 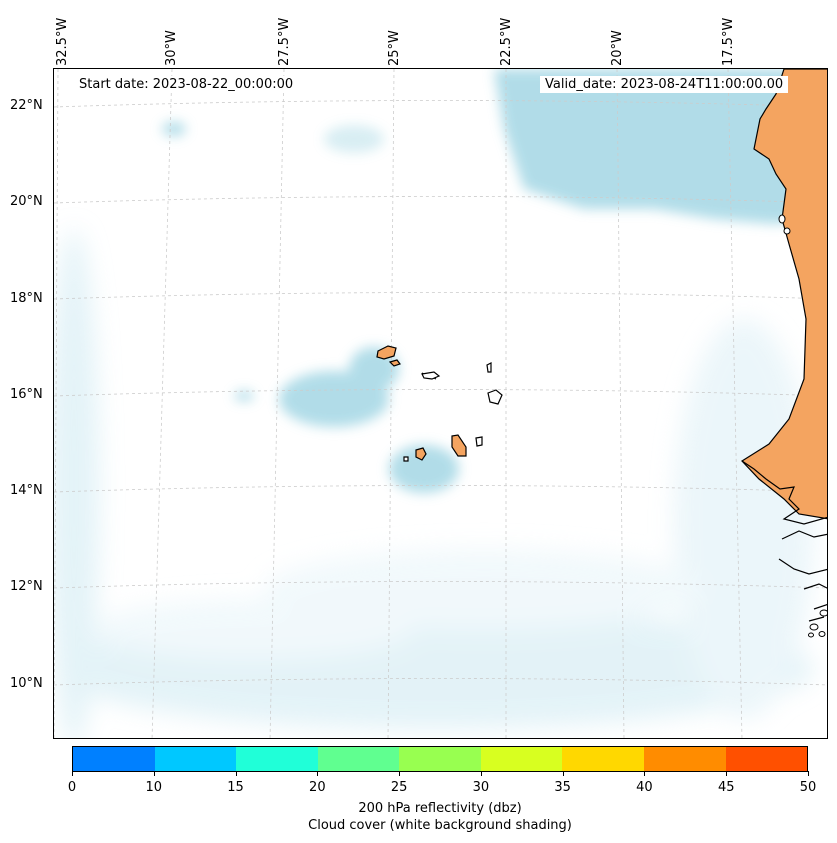 I want to click on colorbar-label-line2: Cloud cover (white background shading), so click(x=440, y=825).